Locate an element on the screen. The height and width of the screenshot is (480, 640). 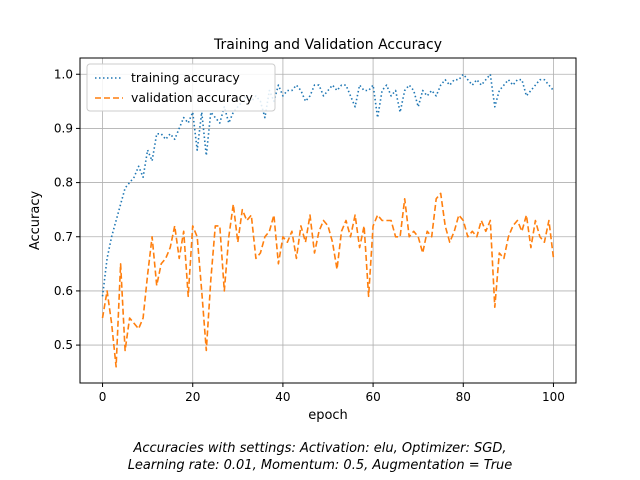
legend-label-0: training accuracy is located at coordinates (185, 77).